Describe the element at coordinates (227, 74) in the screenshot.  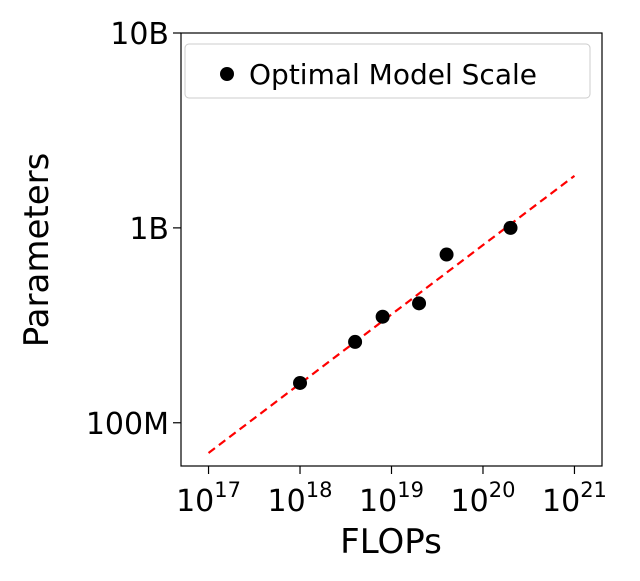
I see `legend-marker` at that location.